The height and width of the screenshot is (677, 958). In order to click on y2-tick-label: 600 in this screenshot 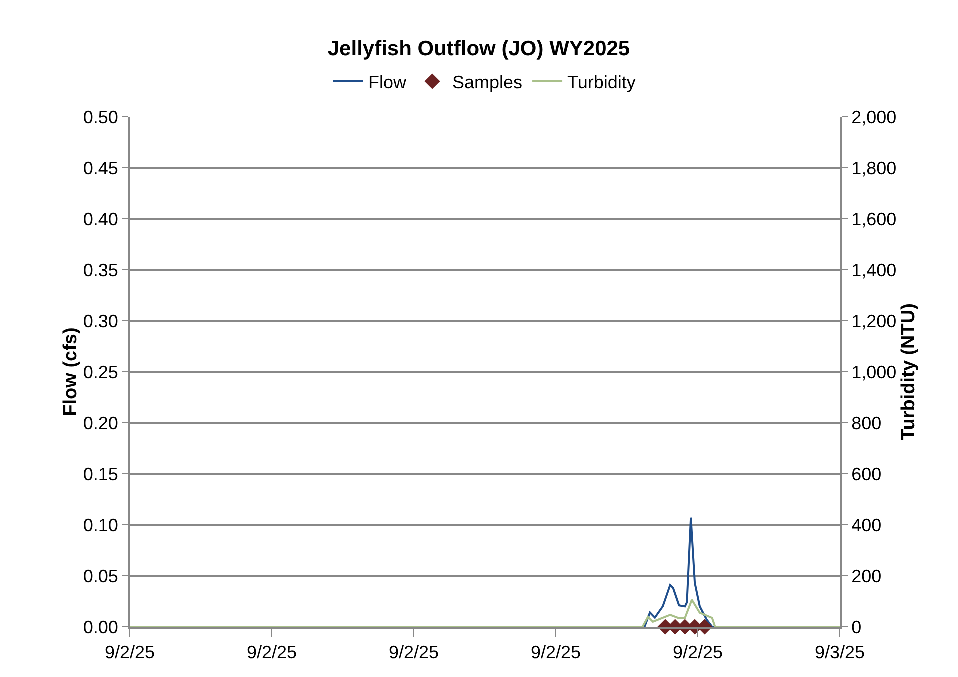, I will do `click(867, 474)`.